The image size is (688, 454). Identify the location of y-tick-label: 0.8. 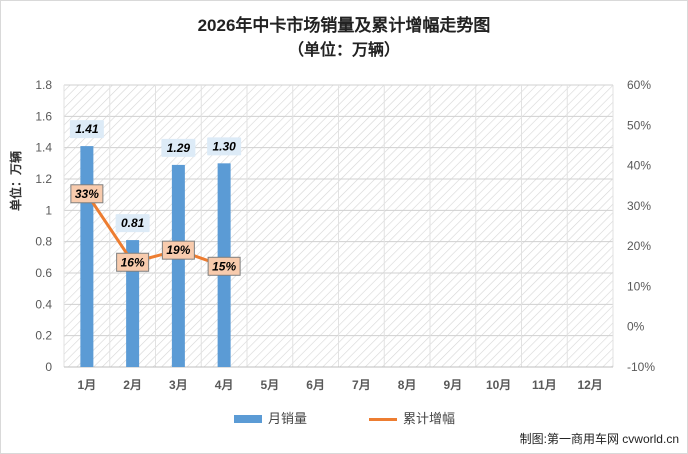
(43, 242).